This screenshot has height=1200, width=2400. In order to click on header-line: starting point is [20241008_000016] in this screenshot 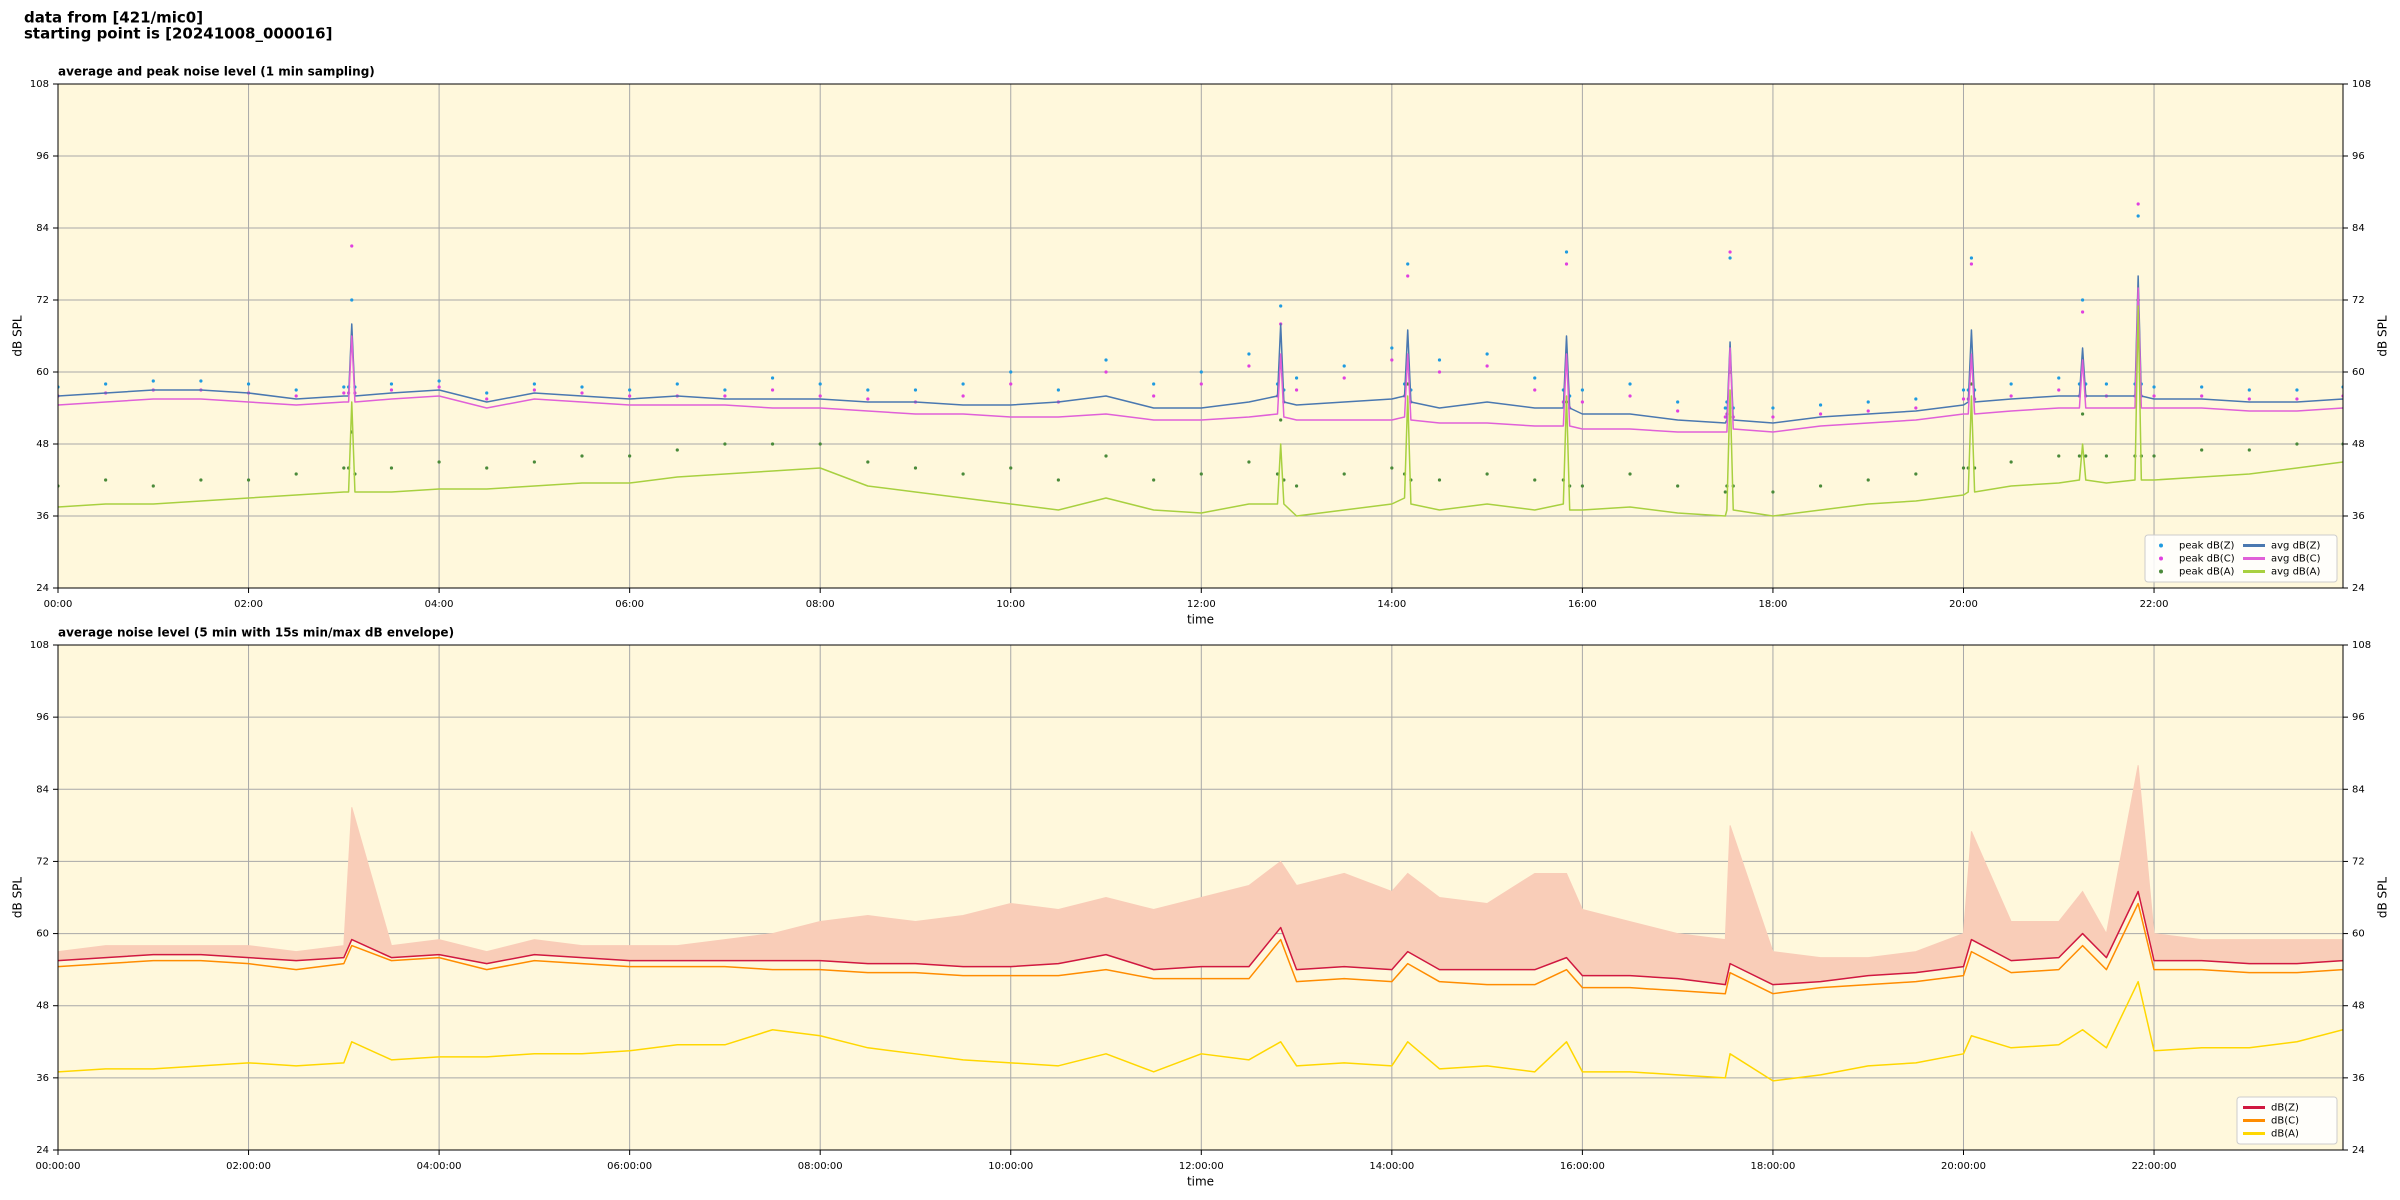, I will do `click(178, 34)`.